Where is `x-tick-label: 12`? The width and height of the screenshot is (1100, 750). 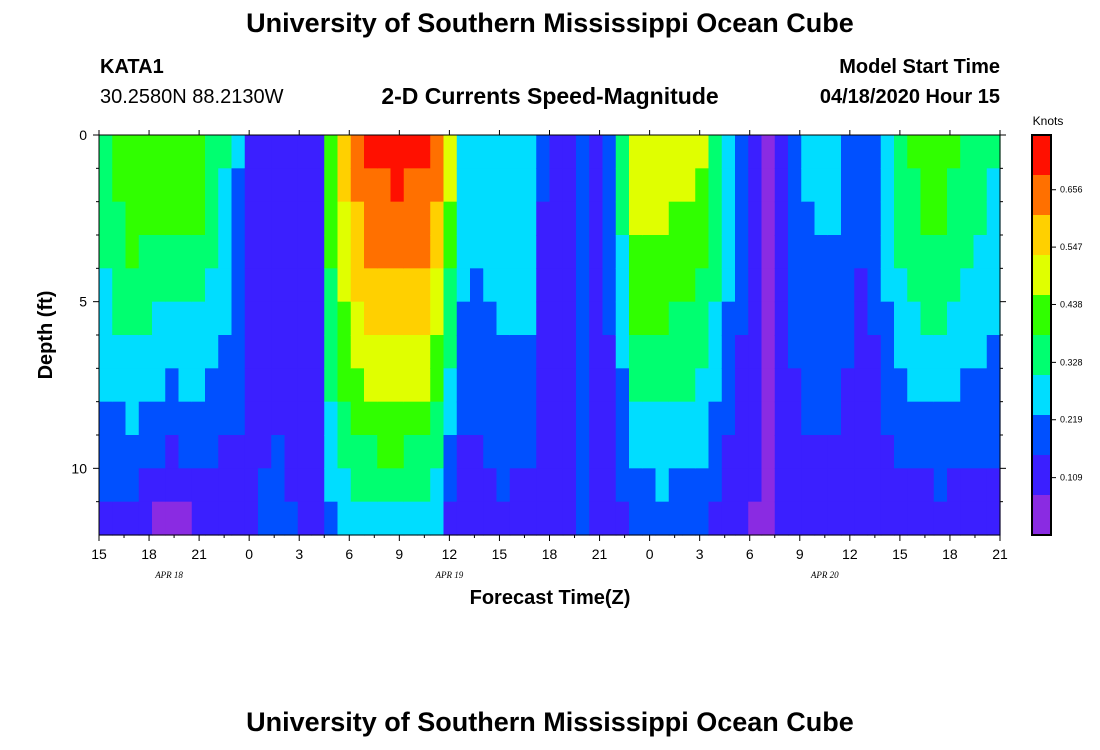
x-tick-label: 12 is located at coordinates (450, 554).